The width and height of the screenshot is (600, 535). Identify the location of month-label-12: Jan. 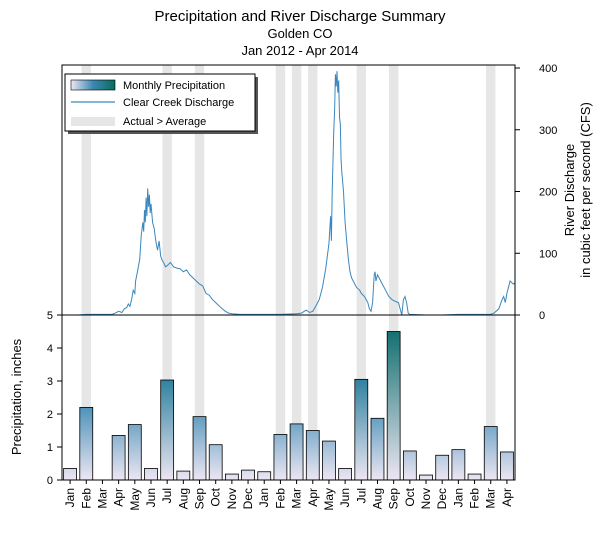
(264, 497).